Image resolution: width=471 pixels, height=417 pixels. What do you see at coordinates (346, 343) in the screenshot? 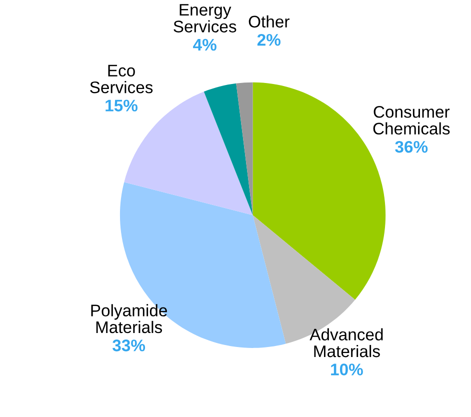
I see `slice-label: Advanced Materials` at bounding box center [346, 343].